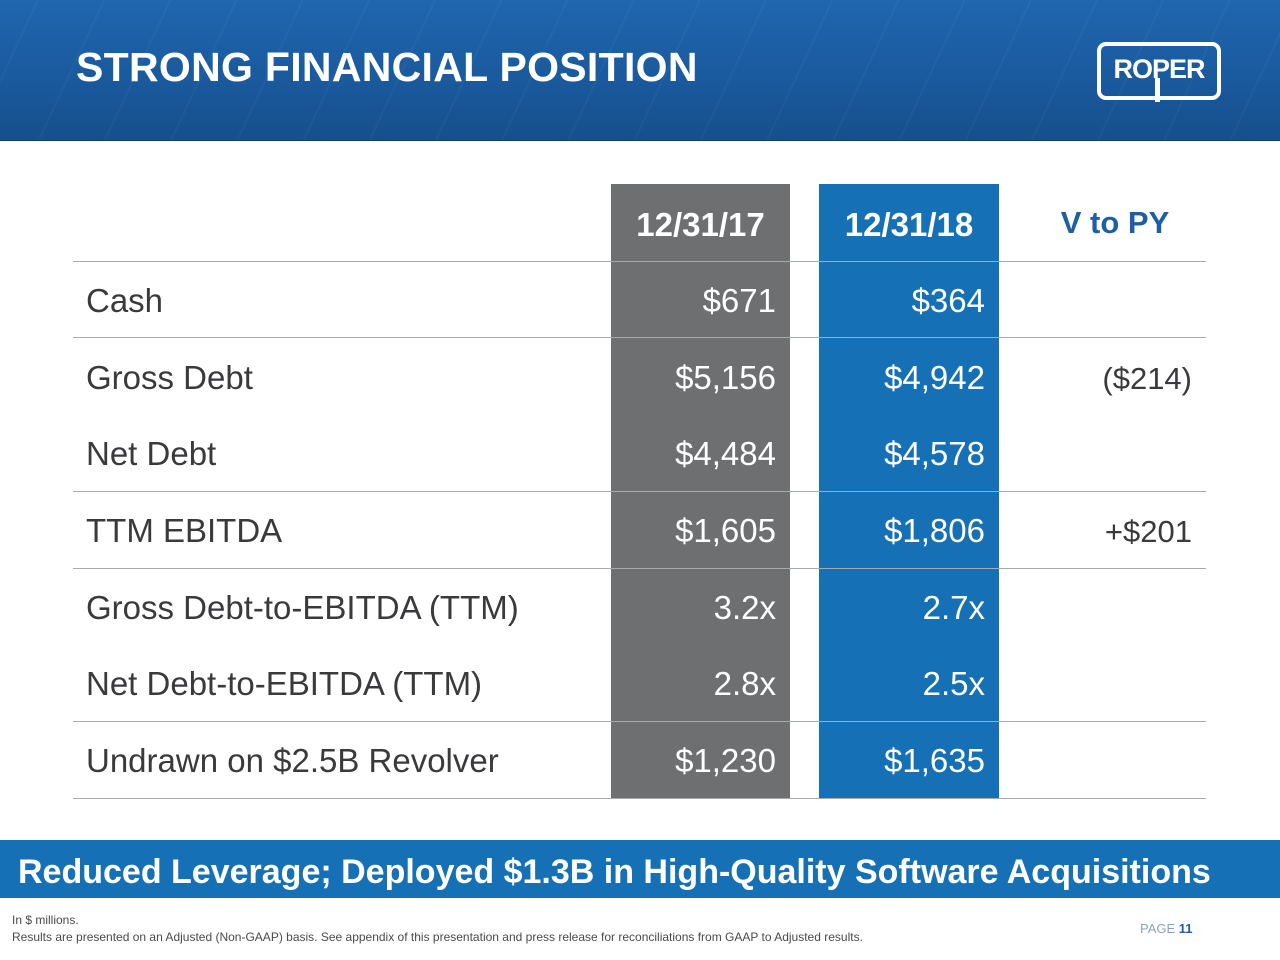 The image size is (1280, 960). Describe the element at coordinates (169, 377) in the screenshot. I see `row-label-gross-debt: Gross Debt` at that location.